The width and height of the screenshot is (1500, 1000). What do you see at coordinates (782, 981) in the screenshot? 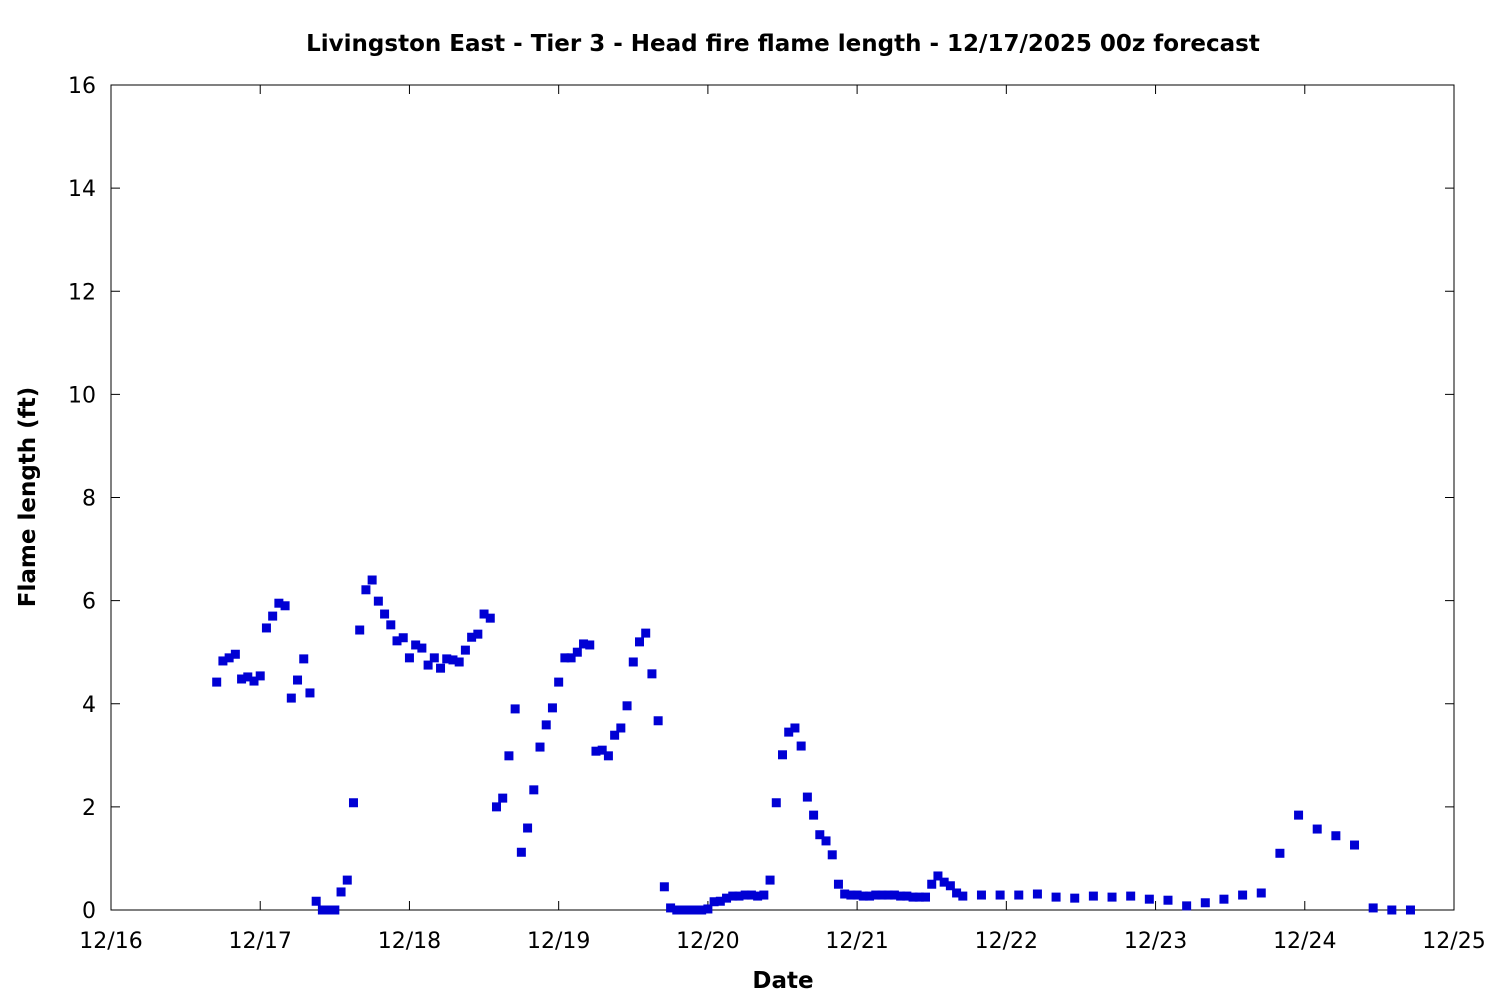
I see `x-axis-label: Date` at bounding box center [782, 981].